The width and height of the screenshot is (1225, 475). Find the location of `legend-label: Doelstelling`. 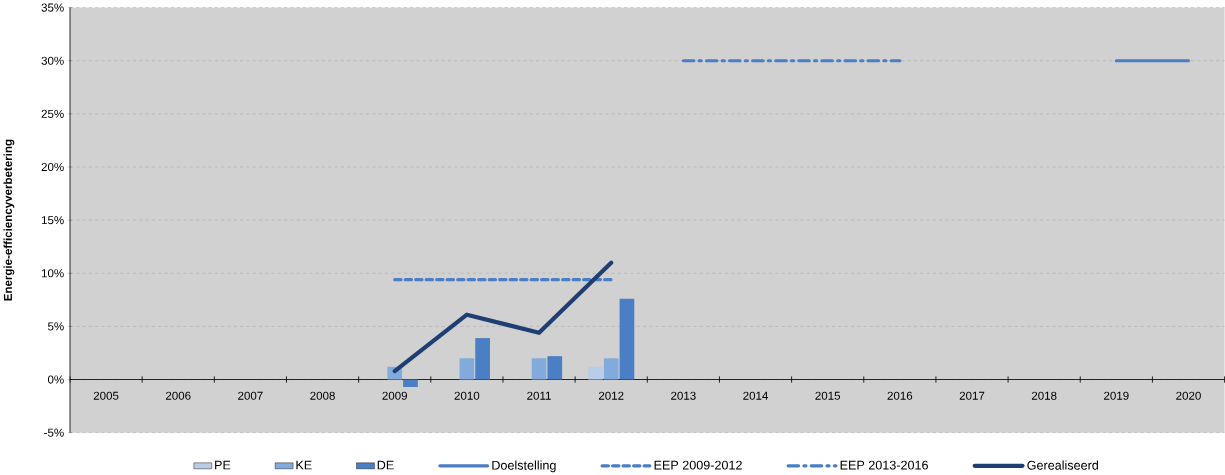

legend-label: Doelstelling is located at coordinates (524, 466).